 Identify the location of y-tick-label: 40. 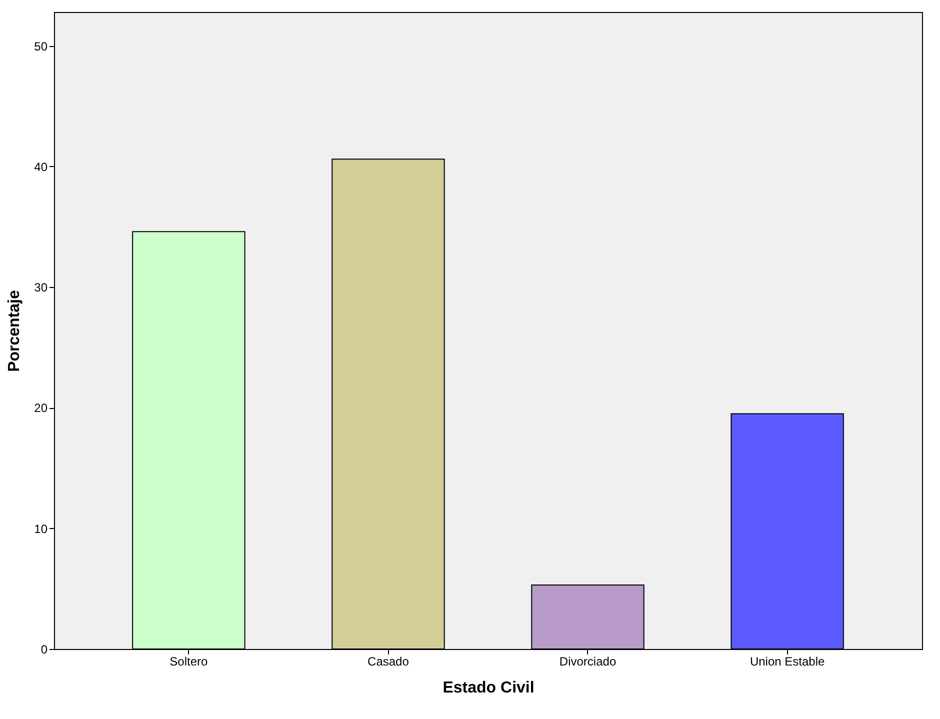
(41, 167).